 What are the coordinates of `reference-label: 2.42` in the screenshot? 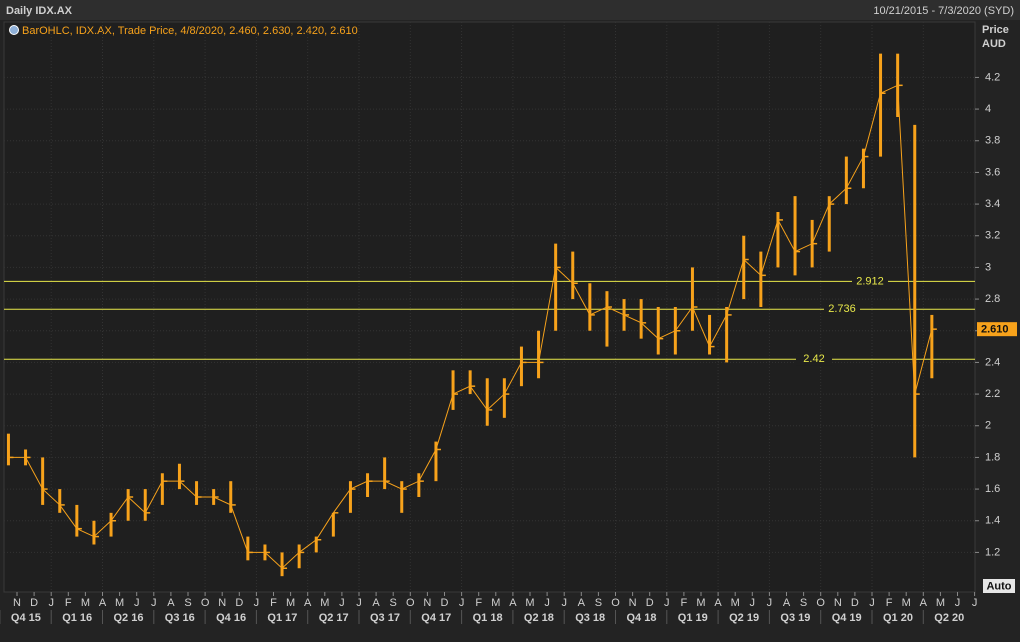 It's located at (813, 359).